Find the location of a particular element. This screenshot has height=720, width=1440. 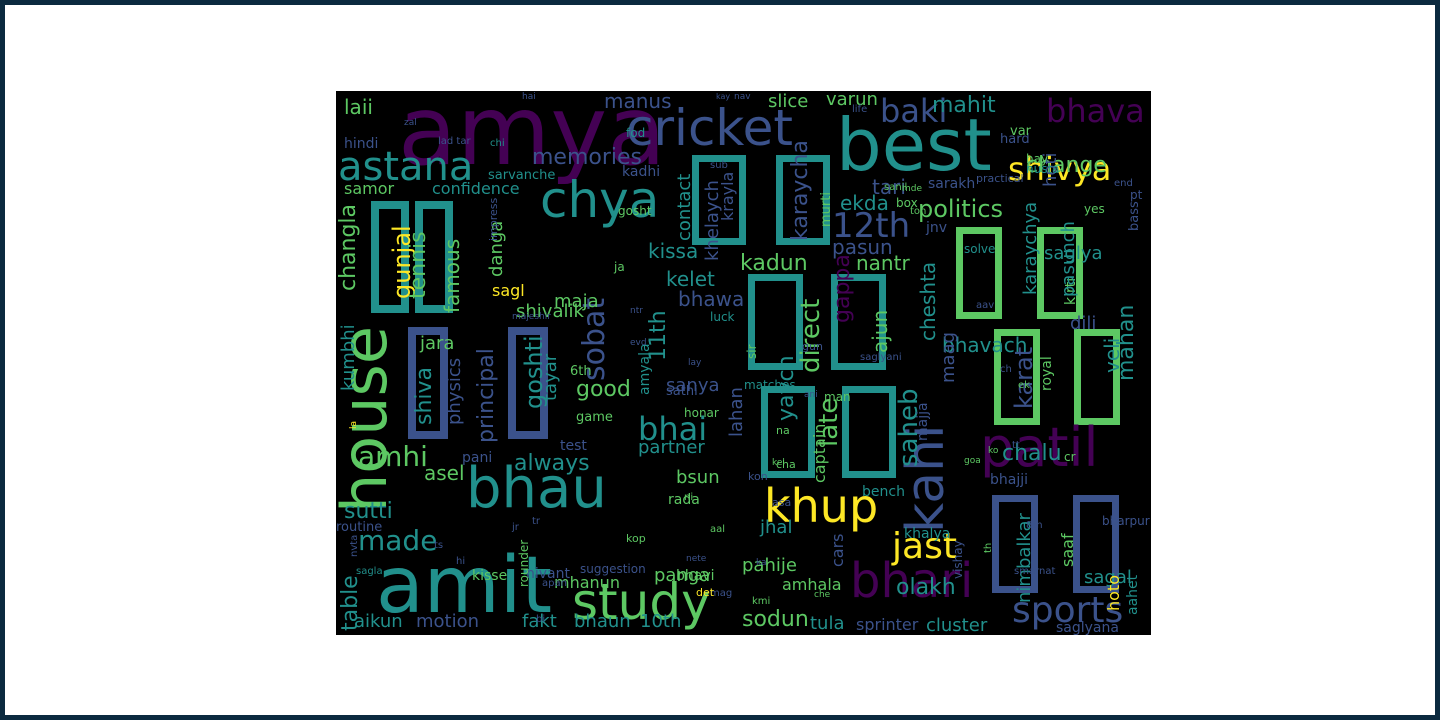

cloud-word: bhai is located at coordinates (673, 429).